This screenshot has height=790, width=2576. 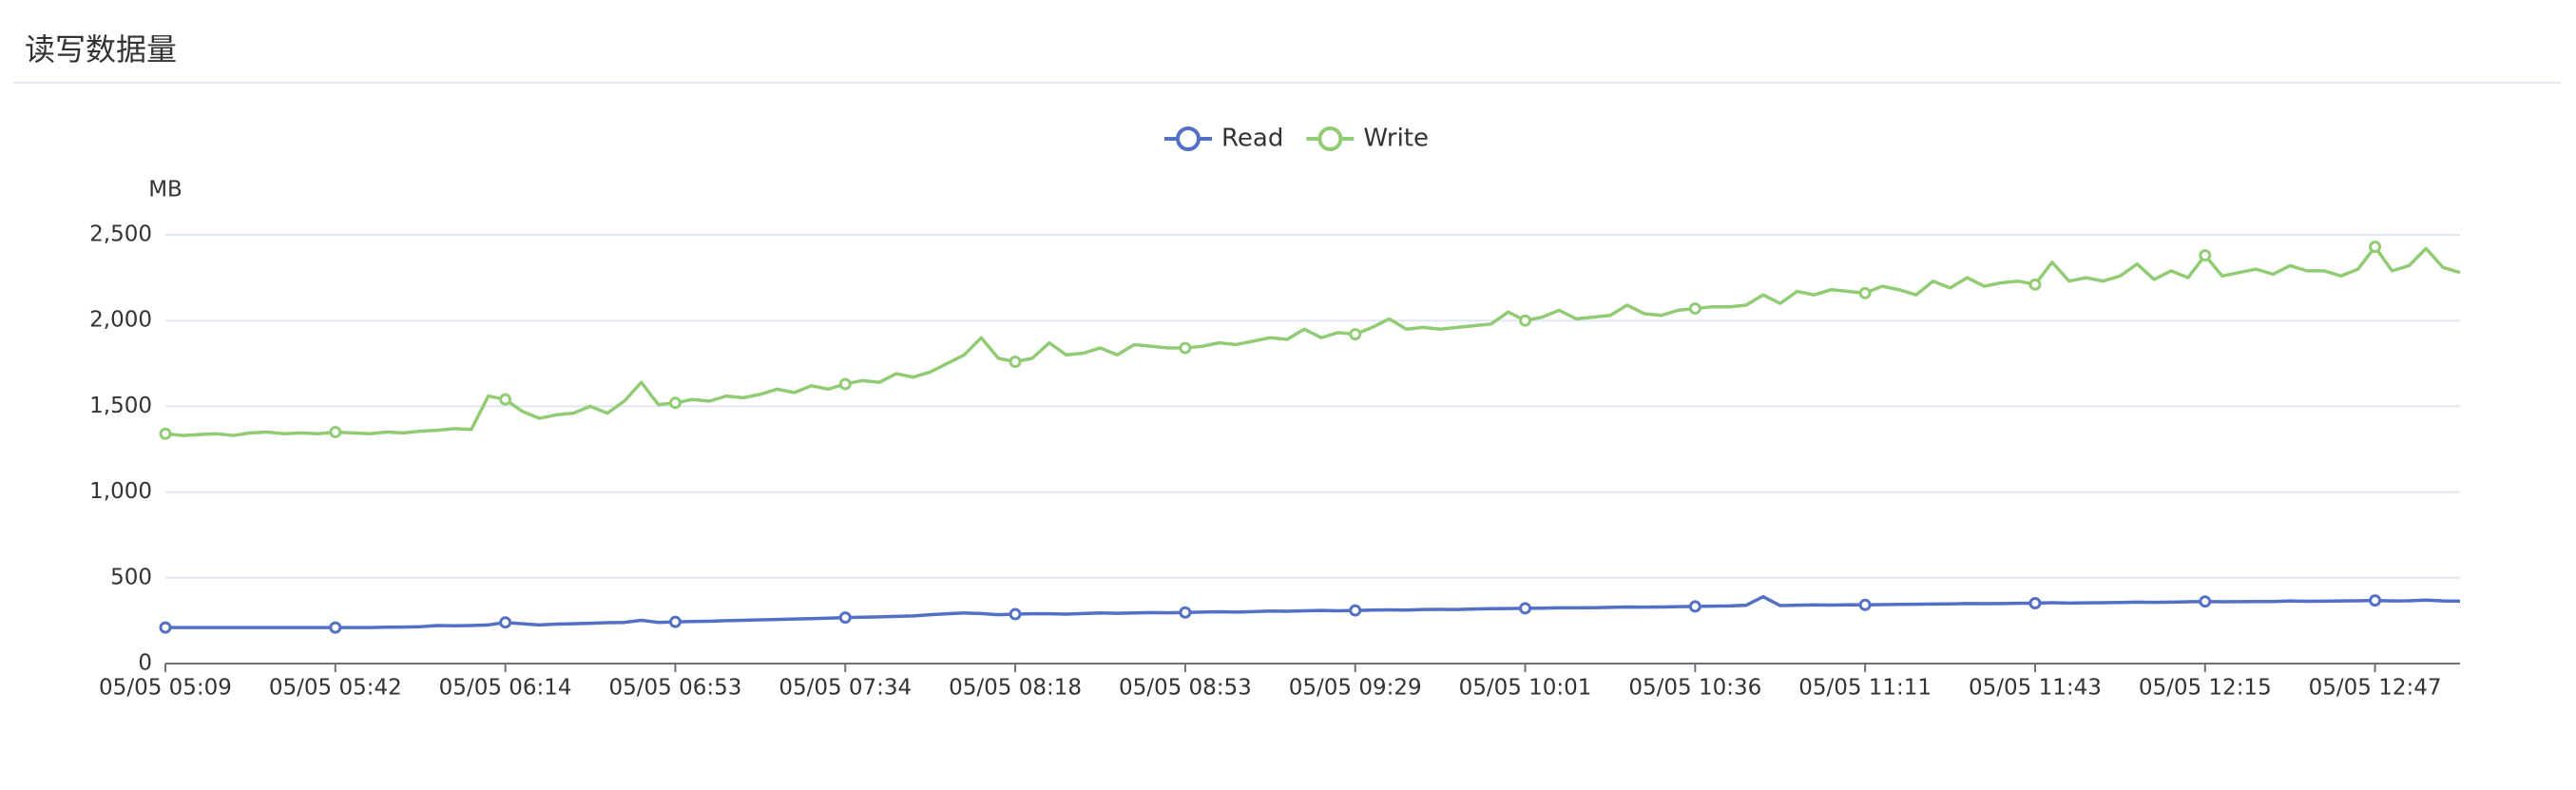 What do you see at coordinates (121, 406) in the screenshot?
I see `y-tick-label: 1,500` at bounding box center [121, 406].